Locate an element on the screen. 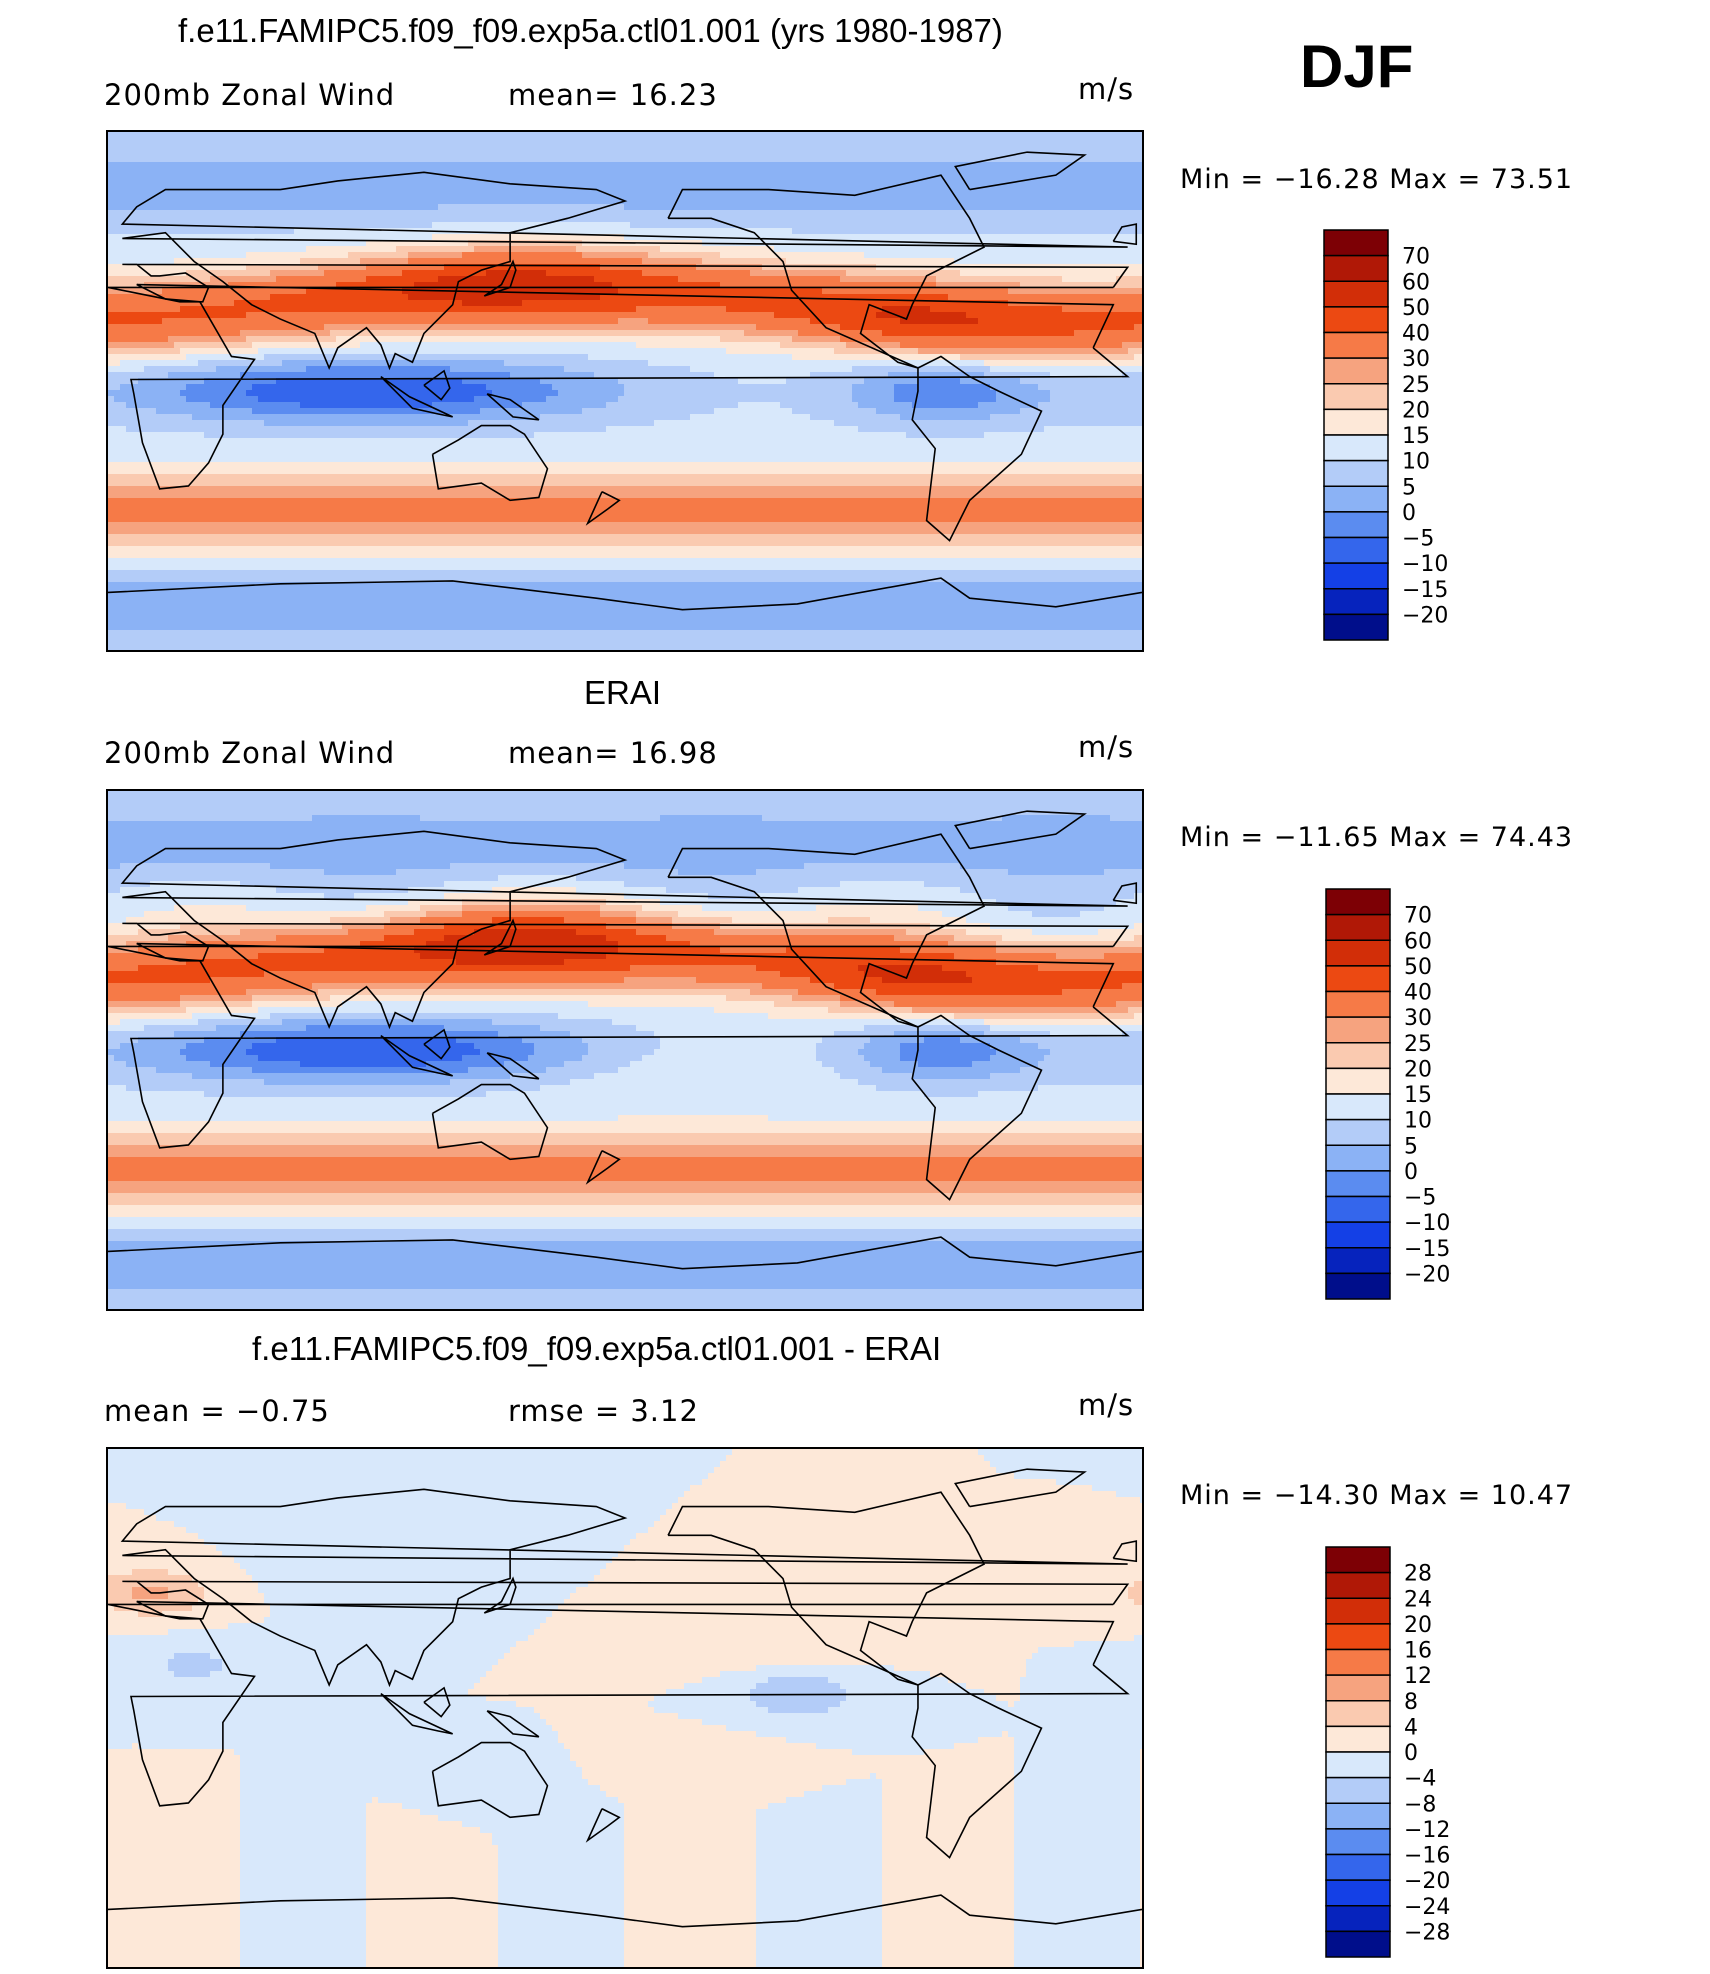 This screenshot has height=1974, width=1710. colorbar-label: 50 is located at coordinates (1416, 308).